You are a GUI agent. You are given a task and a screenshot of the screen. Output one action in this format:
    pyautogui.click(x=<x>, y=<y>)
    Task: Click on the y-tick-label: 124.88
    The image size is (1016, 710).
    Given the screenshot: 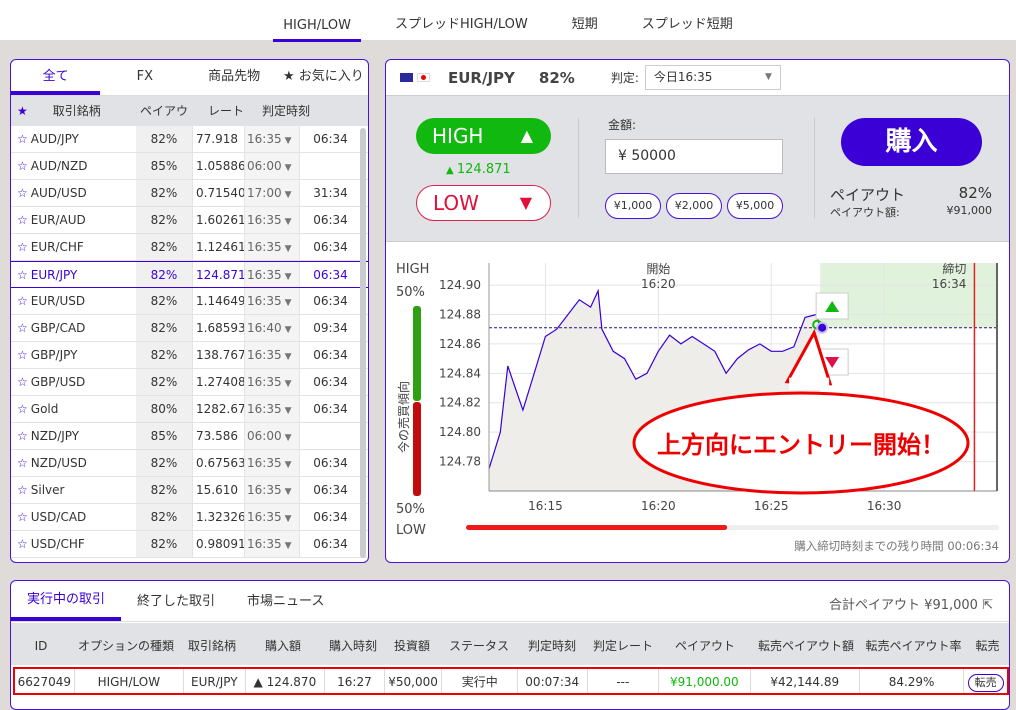 What is the action you would take?
    pyautogui.click(x=460, y=314)
    